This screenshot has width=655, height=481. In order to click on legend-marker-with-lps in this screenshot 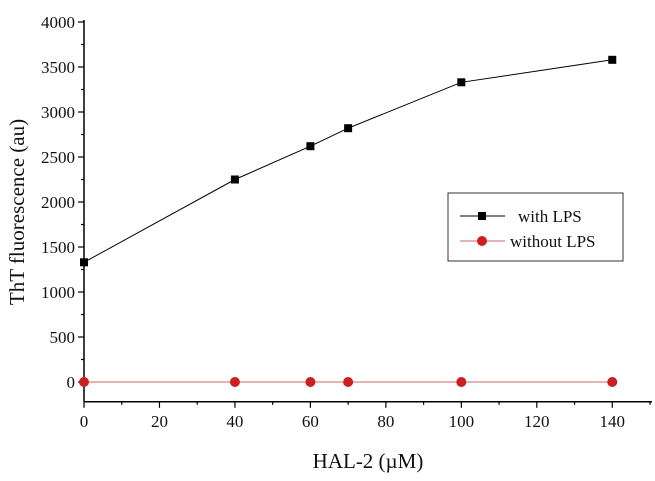, I will do `click(482, 216)`.